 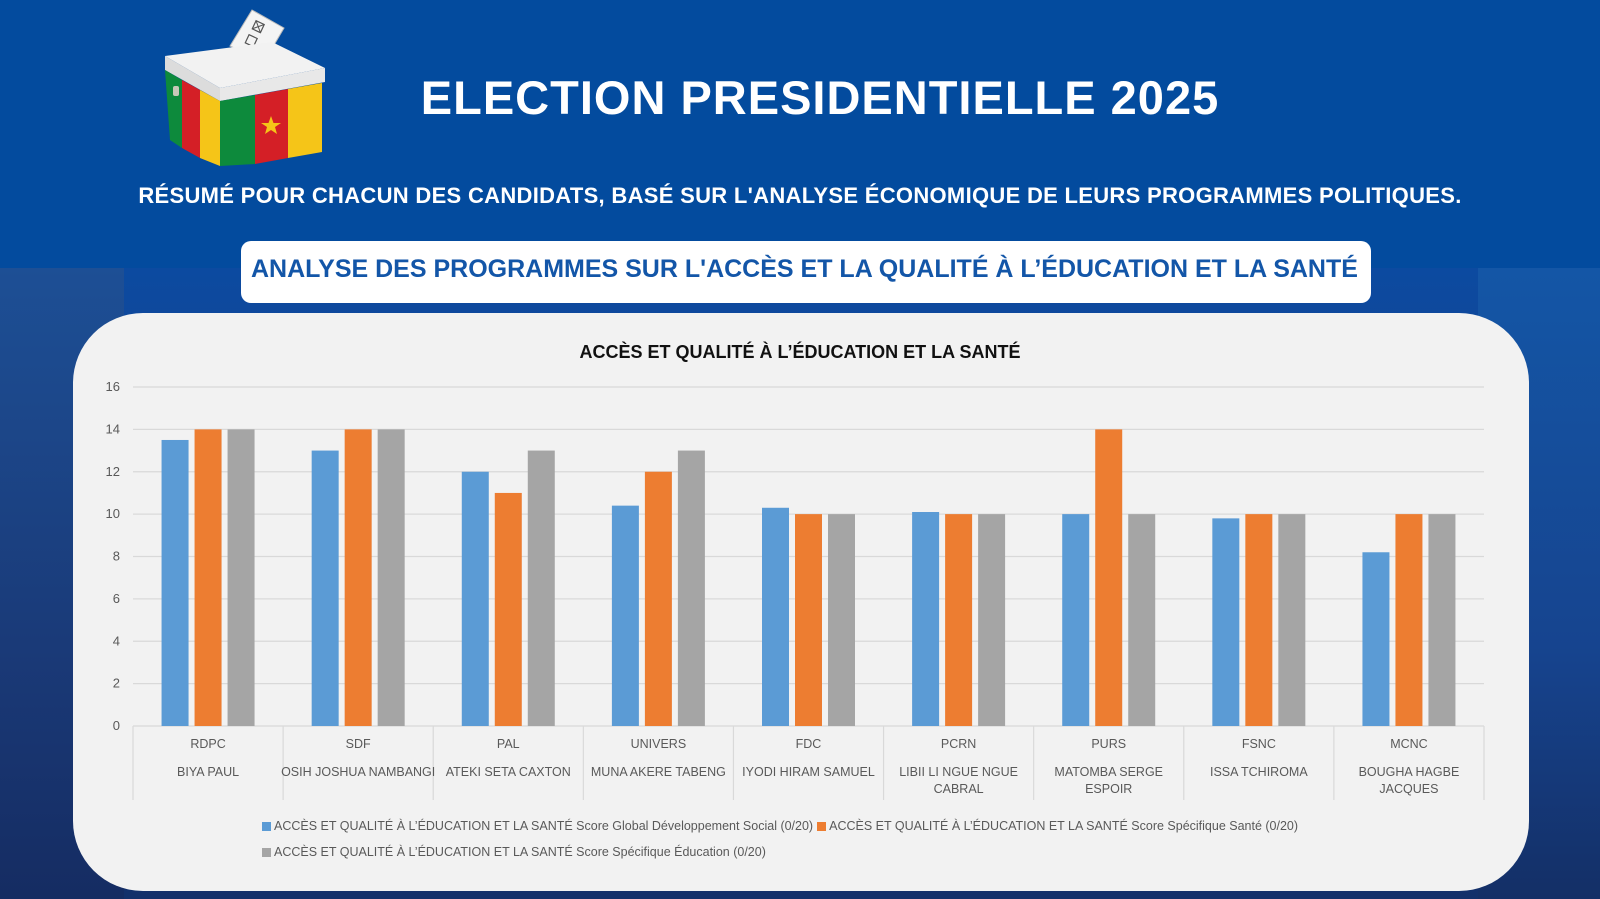 What do you see at coordinates (176, 91) in the screenshot?
I see `padlock-icon` at bounding box center [176, 91].